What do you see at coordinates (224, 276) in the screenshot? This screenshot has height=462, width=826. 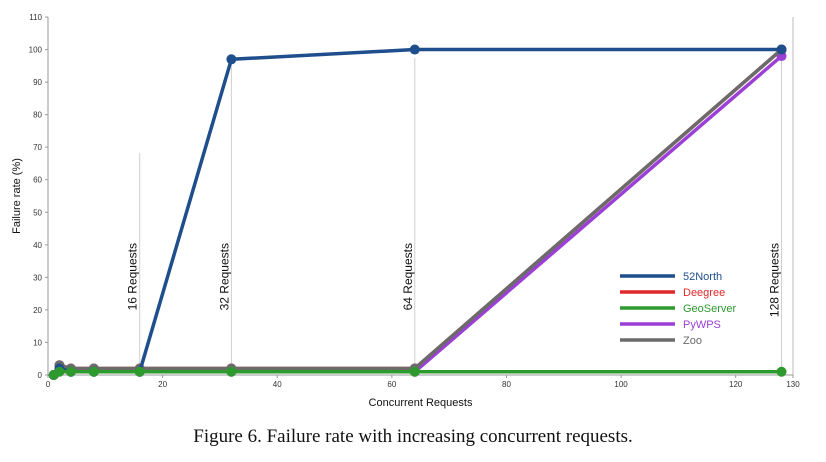 I see `annotation-label: 32 Requests` at bounding box center [224, 276].